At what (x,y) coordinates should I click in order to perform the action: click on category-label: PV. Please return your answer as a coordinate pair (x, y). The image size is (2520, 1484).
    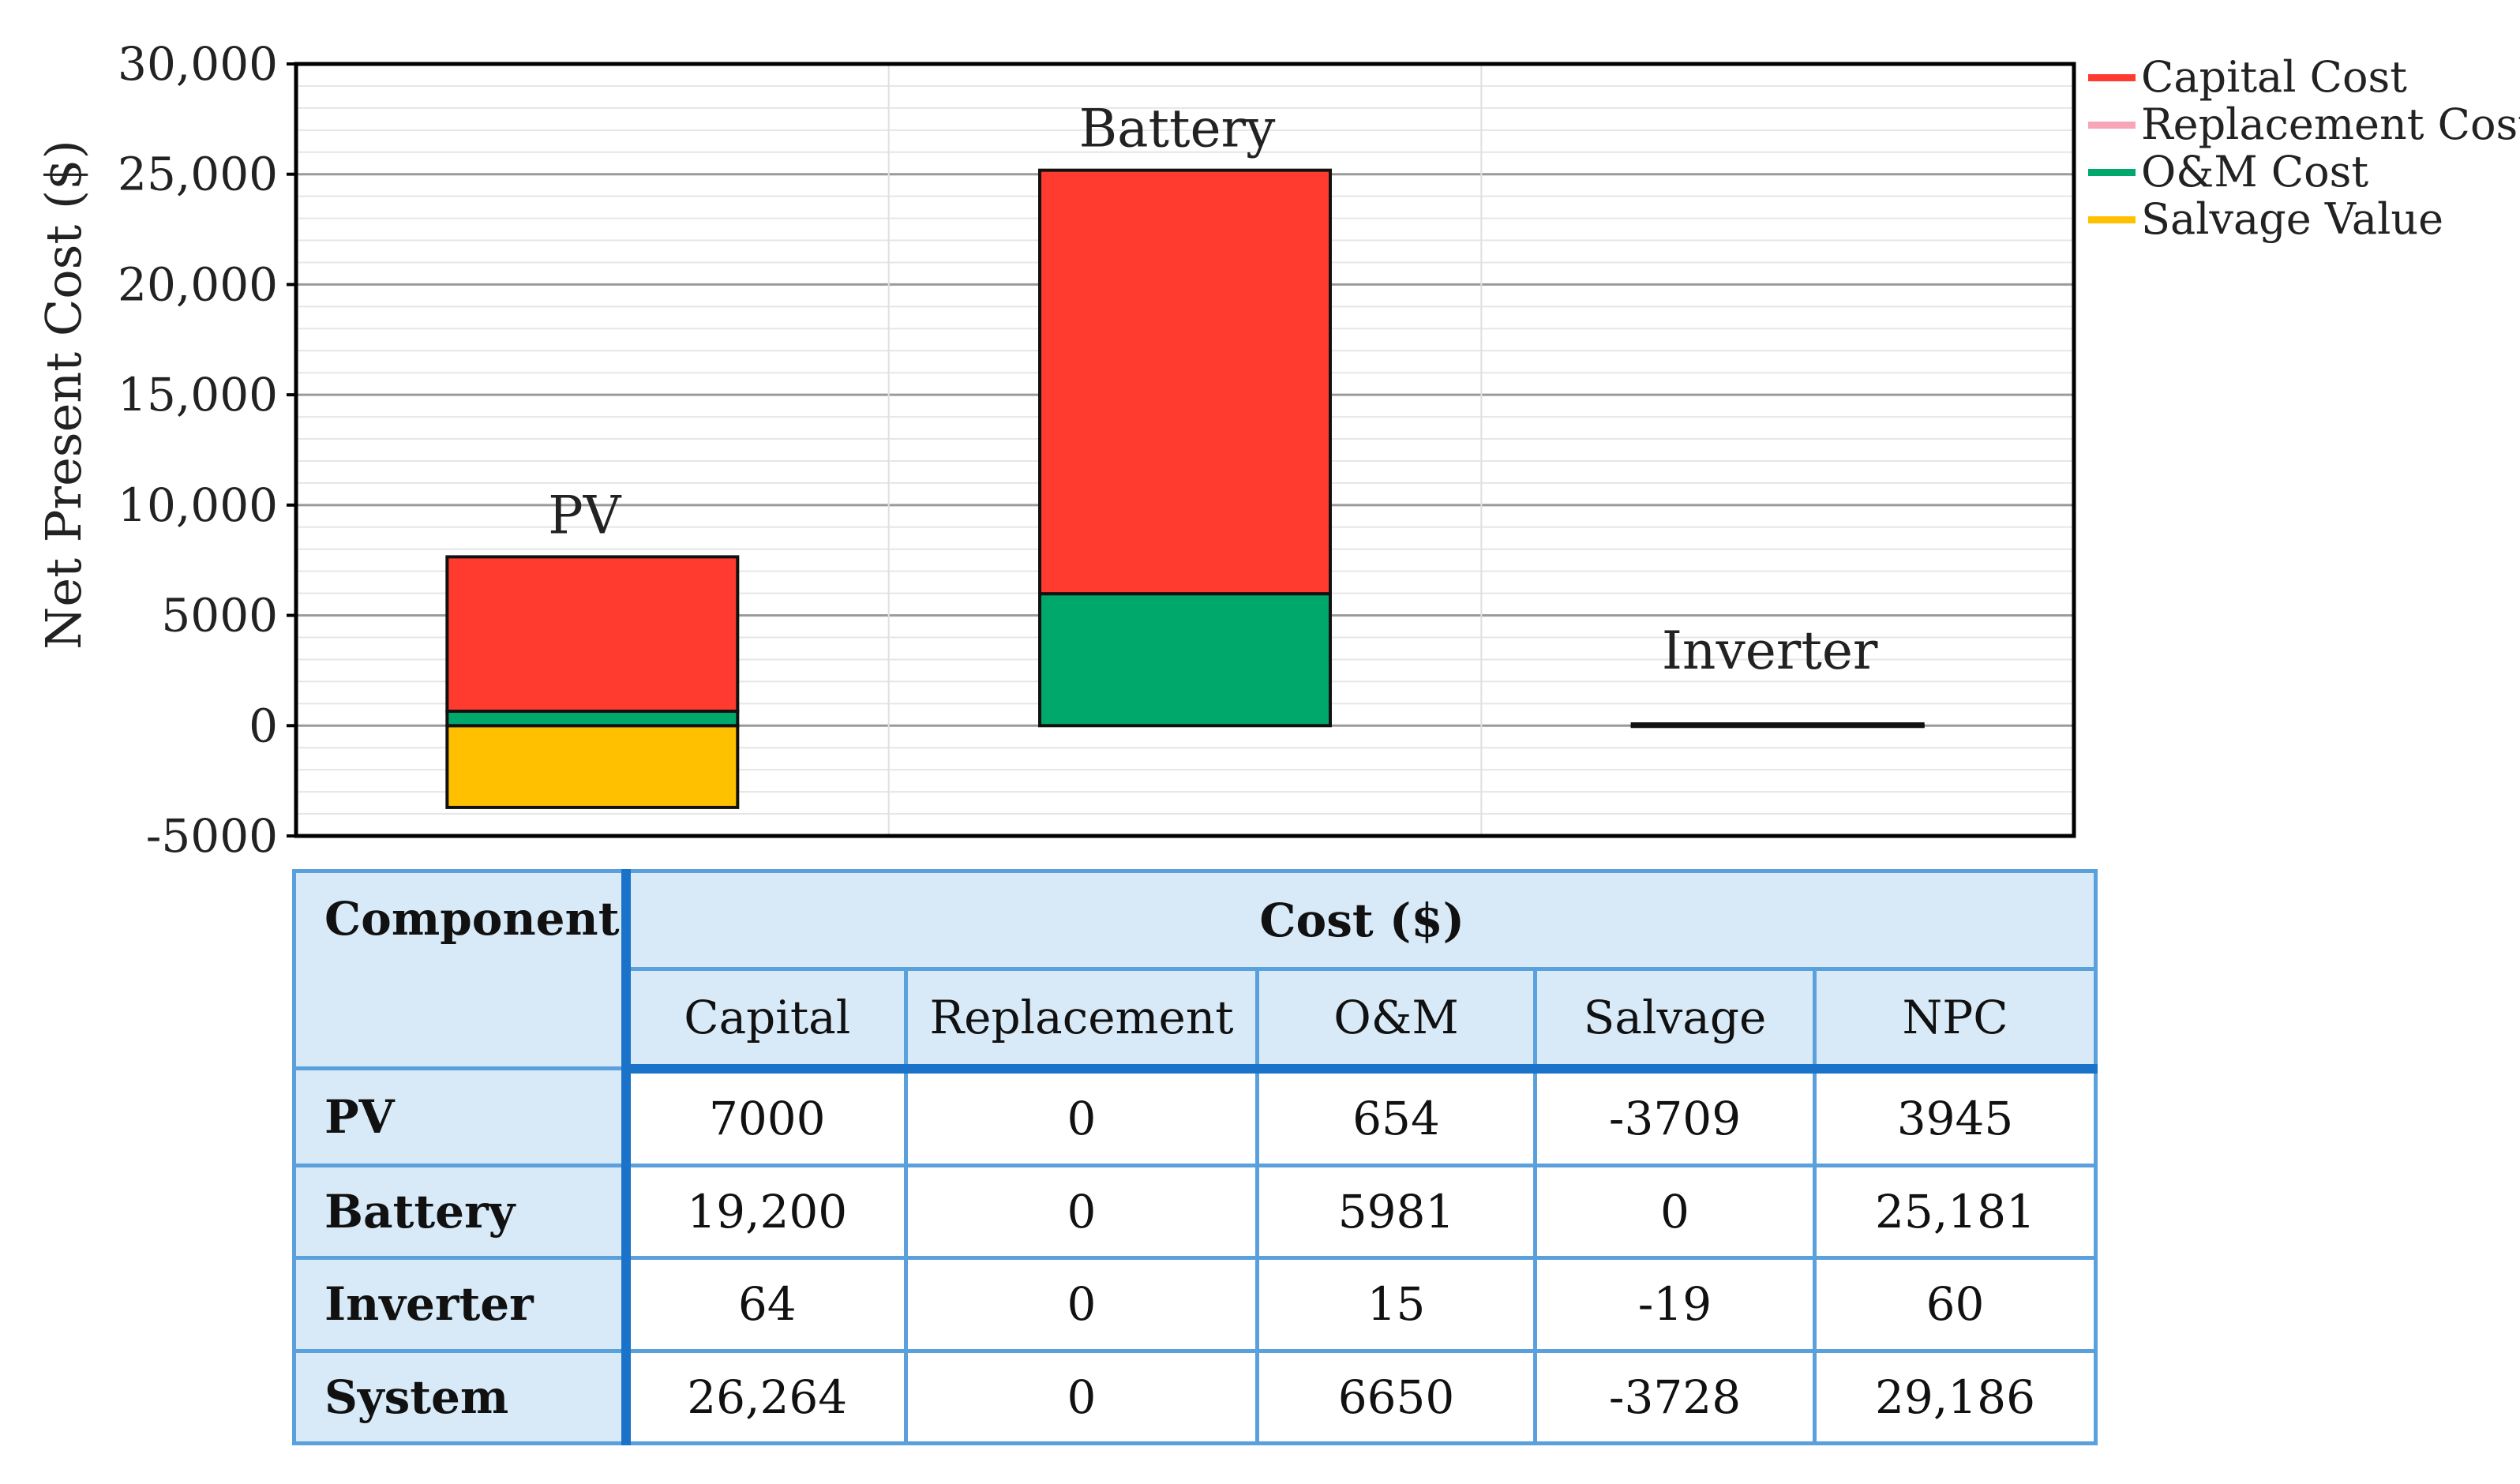
    Looking at the image, I should click on (584, 515).